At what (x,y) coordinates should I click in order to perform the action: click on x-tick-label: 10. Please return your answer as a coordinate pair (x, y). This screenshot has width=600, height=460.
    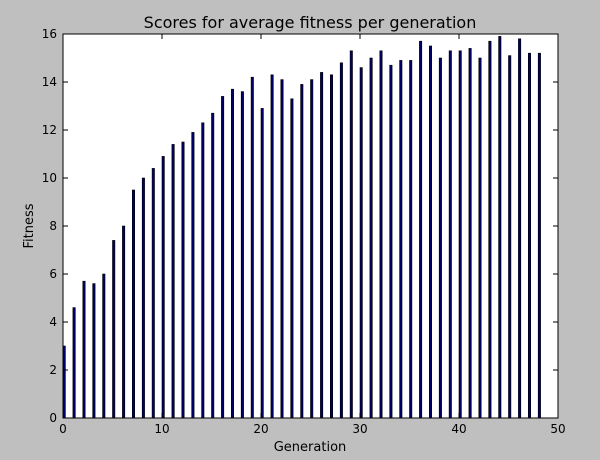
    Looking at the image, I should click on (161, 429).